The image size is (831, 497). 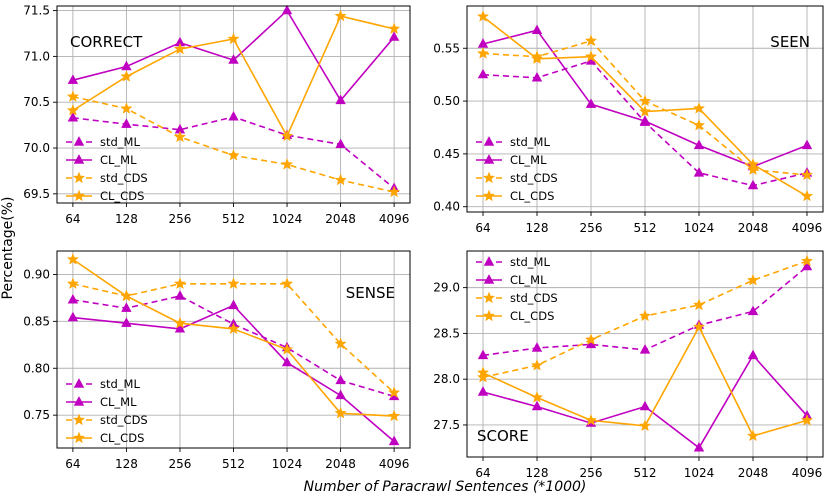 I want to click on series-std-ml, so click(x=645, y=310).